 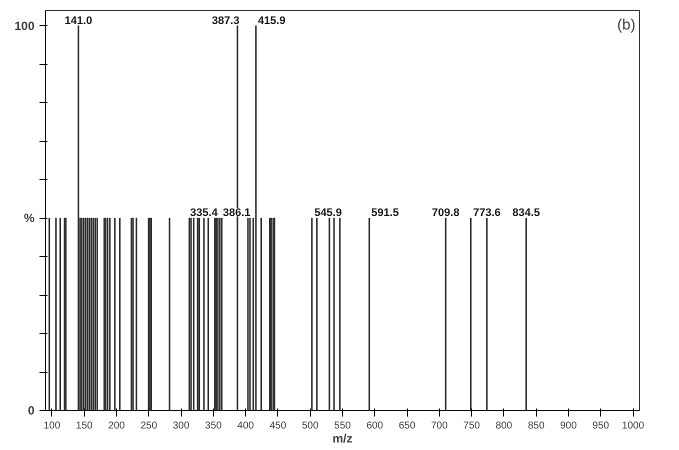 What do you see at coordinates (328, 213) in the screenshot?
I see `annotation: 545.9` at bounding box center [328, 213].